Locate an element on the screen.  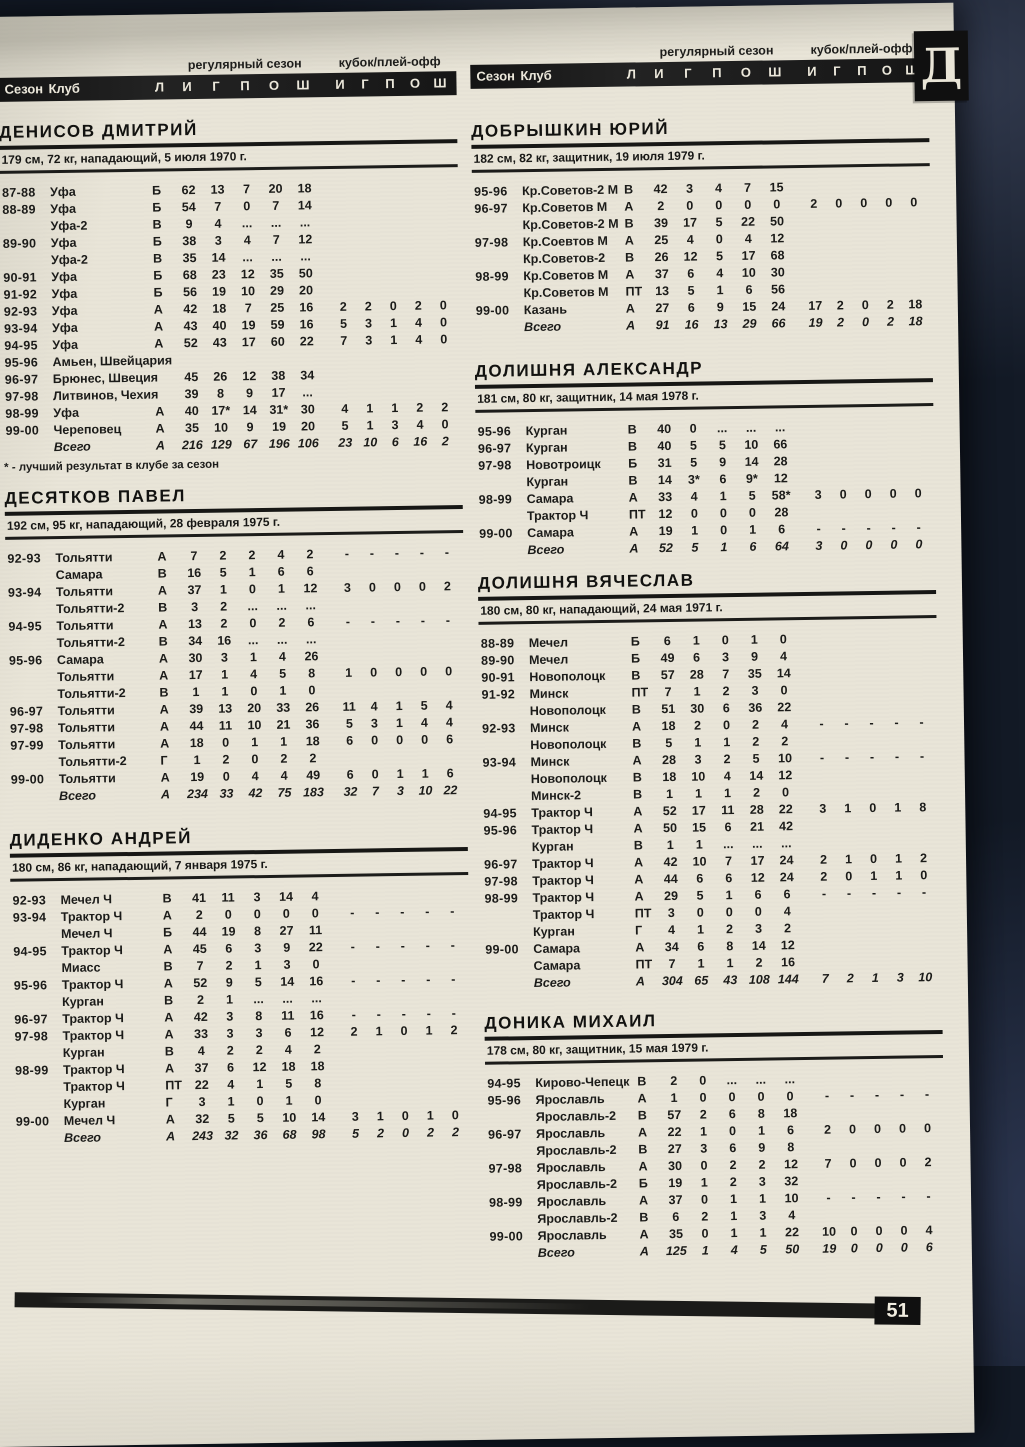
club-cell: Новополоцк is located at coordinates (568, 778).